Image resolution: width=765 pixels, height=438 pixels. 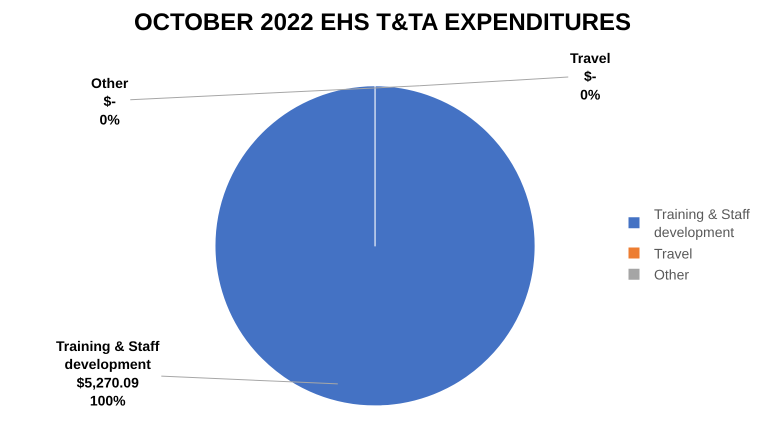 I want to click on slice-label: Training & Staff development, so click(x=108, y=355).